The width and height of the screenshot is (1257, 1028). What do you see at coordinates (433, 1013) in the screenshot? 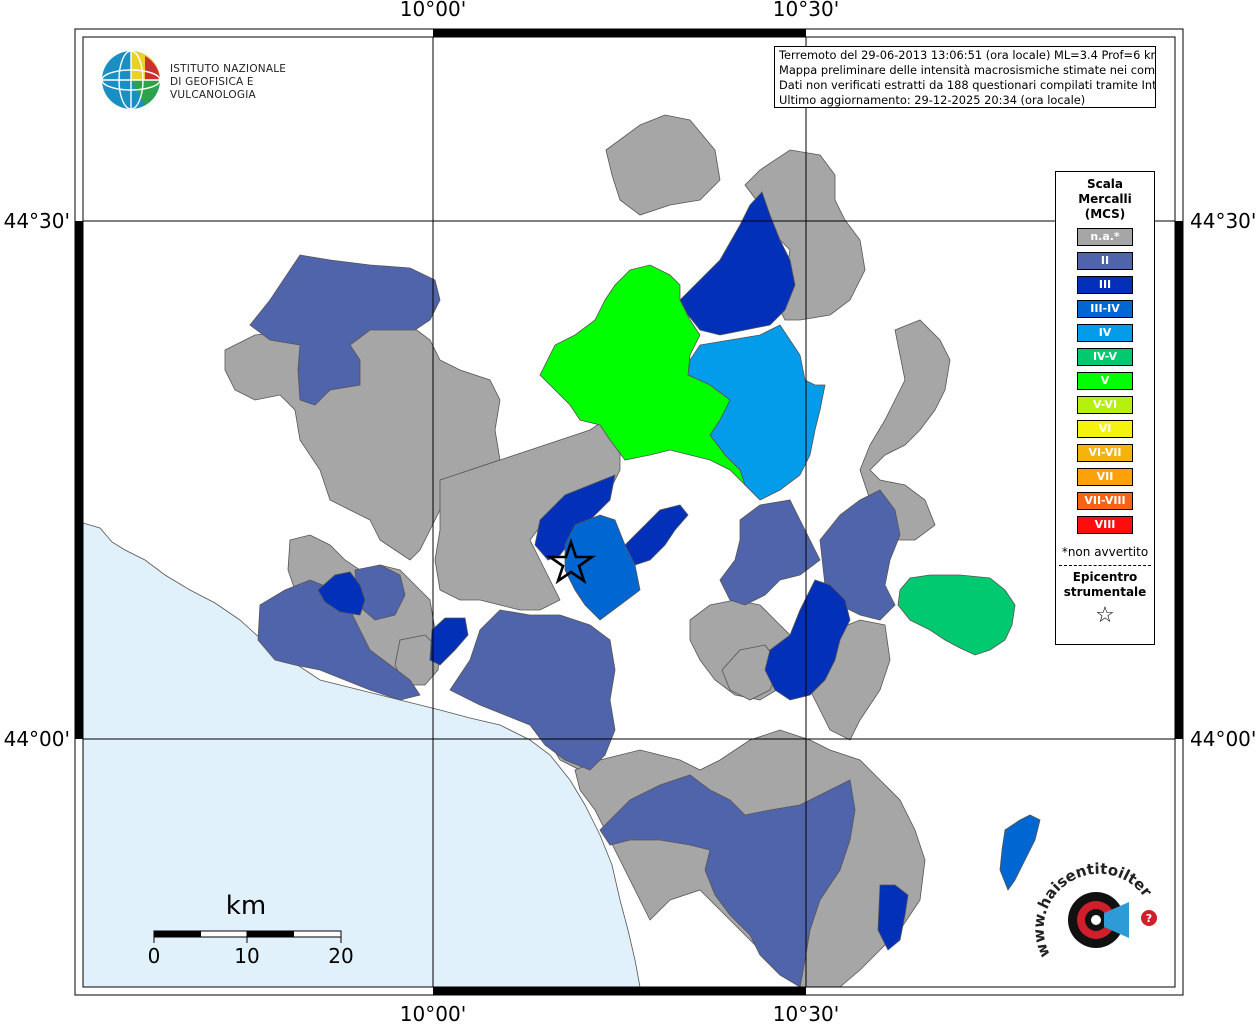
I see `lon-label-bottom-1: 10°00'` at bounding box center [433, 1013].